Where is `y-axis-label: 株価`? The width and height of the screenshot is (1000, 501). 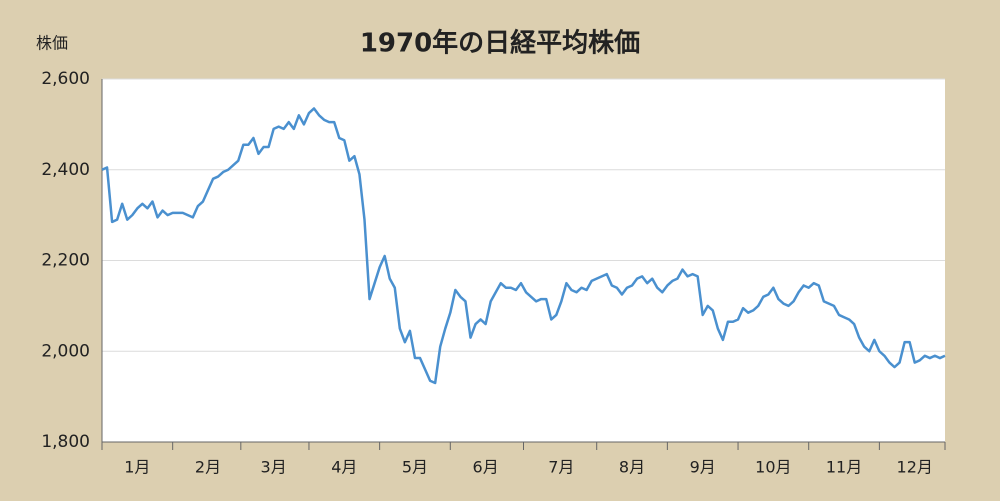
y-axis-label: 株価 is located at coordinates (52, 43).